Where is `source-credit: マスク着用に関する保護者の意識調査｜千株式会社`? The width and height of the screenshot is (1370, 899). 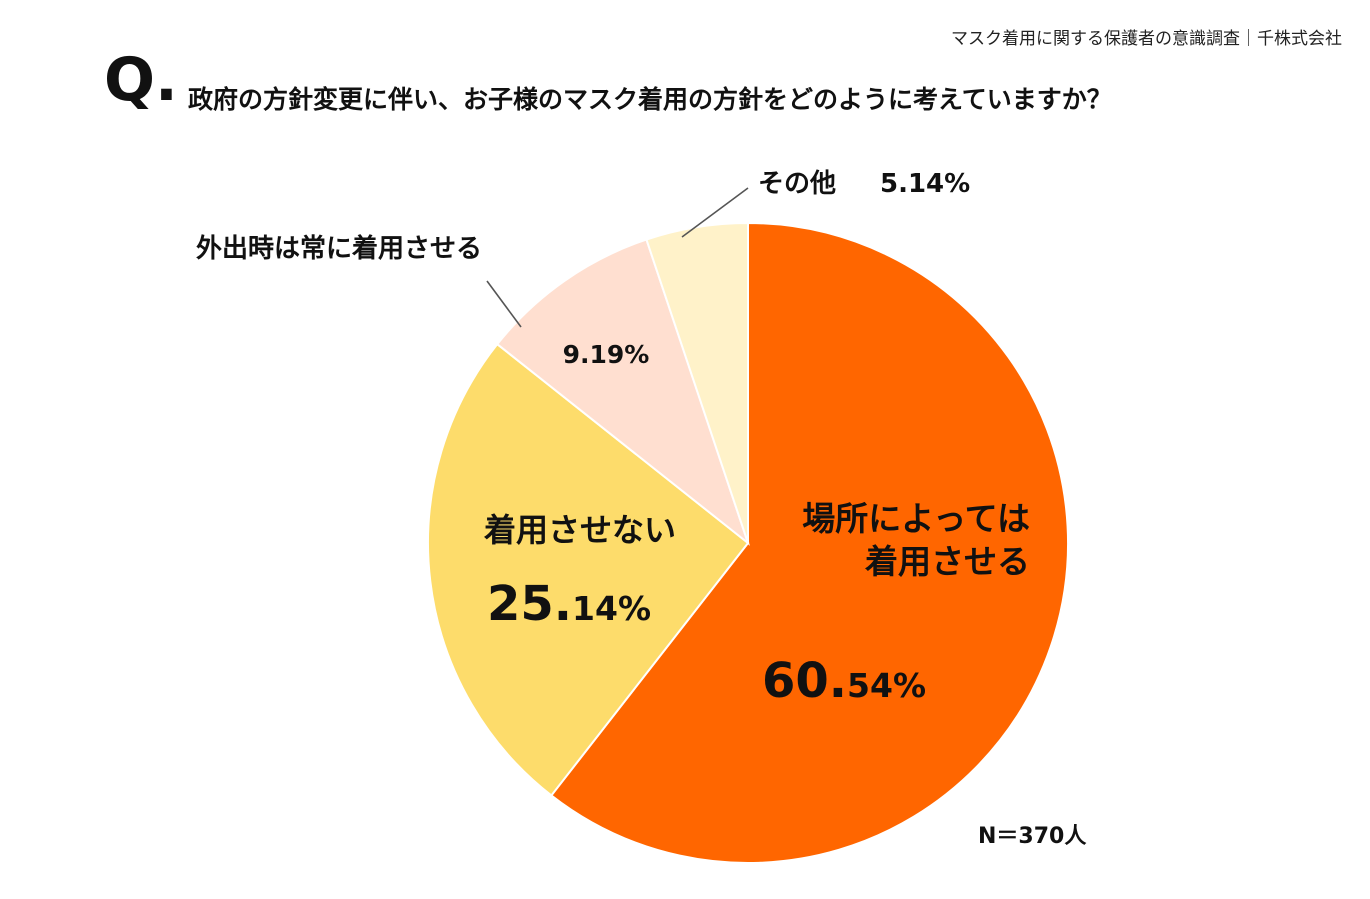 source-credit: マスク着用に関する保護者の意識調査｜千株式会社 is located at coordinates (1146, 39).